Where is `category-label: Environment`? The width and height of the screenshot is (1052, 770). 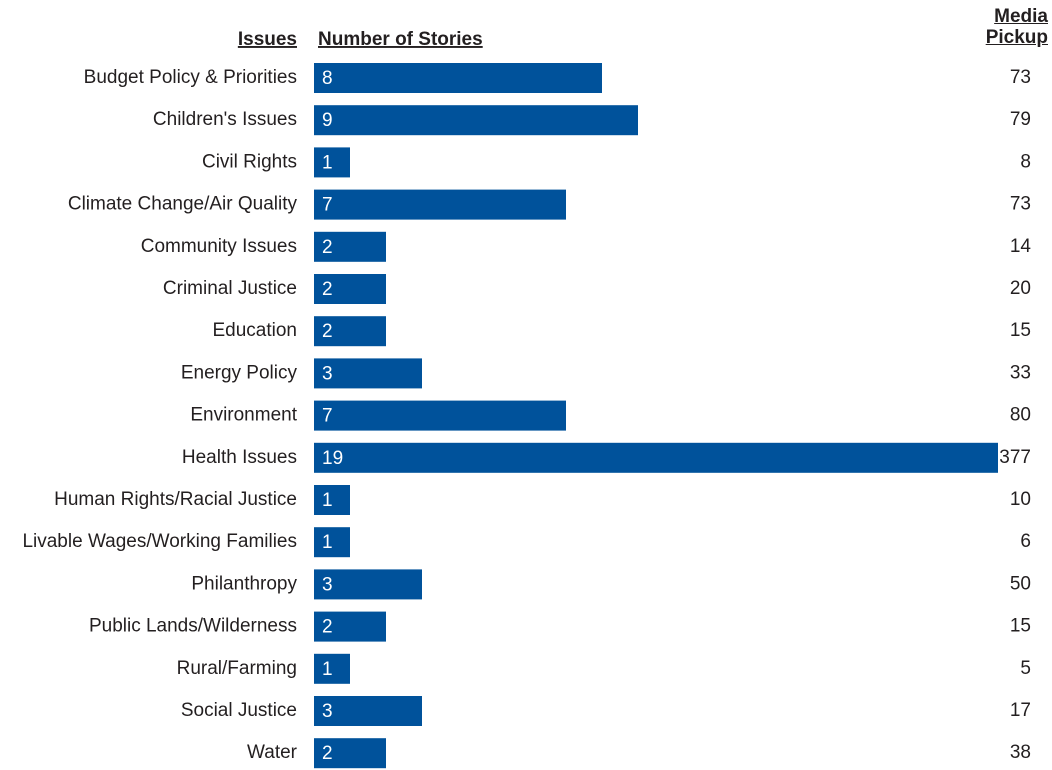
category-label: Environment is located at coordinates (243, 415).